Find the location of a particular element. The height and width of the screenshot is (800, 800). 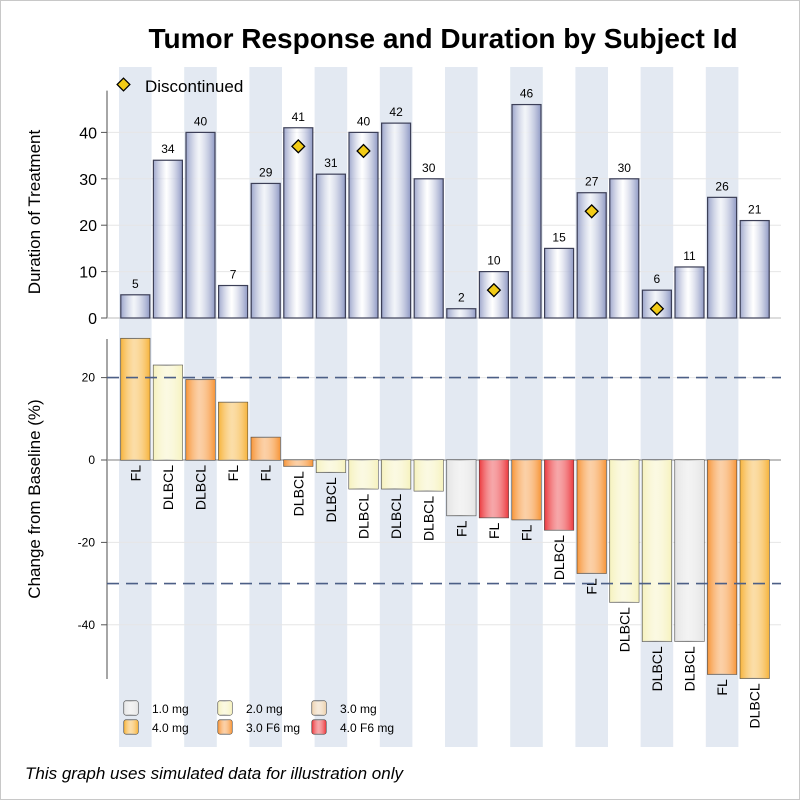

bottom-y-tick-label: -40 is located at coordinates (87, 625).